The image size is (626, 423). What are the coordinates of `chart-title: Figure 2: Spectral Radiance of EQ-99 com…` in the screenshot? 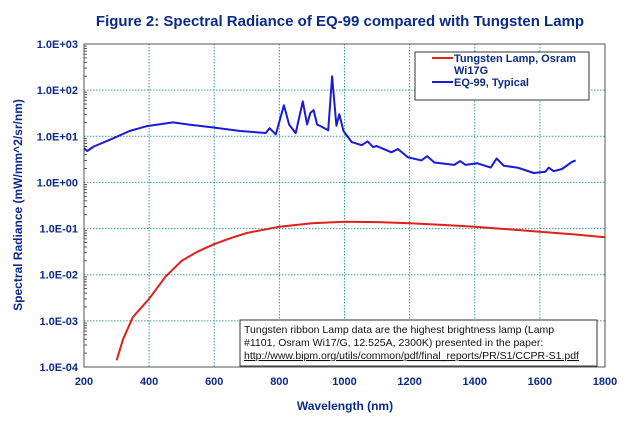 It's located at (340, 21).